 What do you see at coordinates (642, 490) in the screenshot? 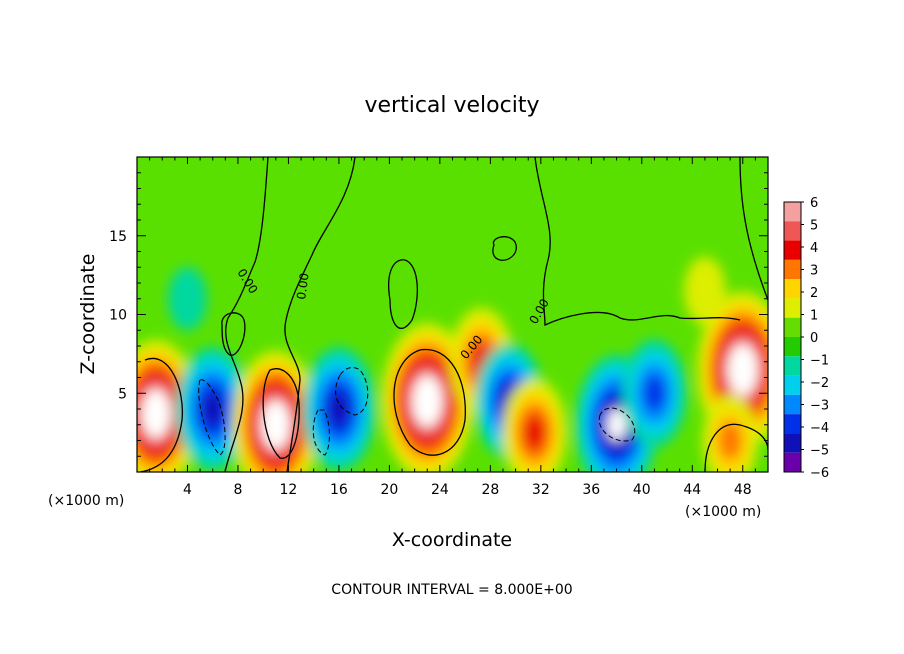
I see `x-tick-label: 40` at bounding box center [642, 490].